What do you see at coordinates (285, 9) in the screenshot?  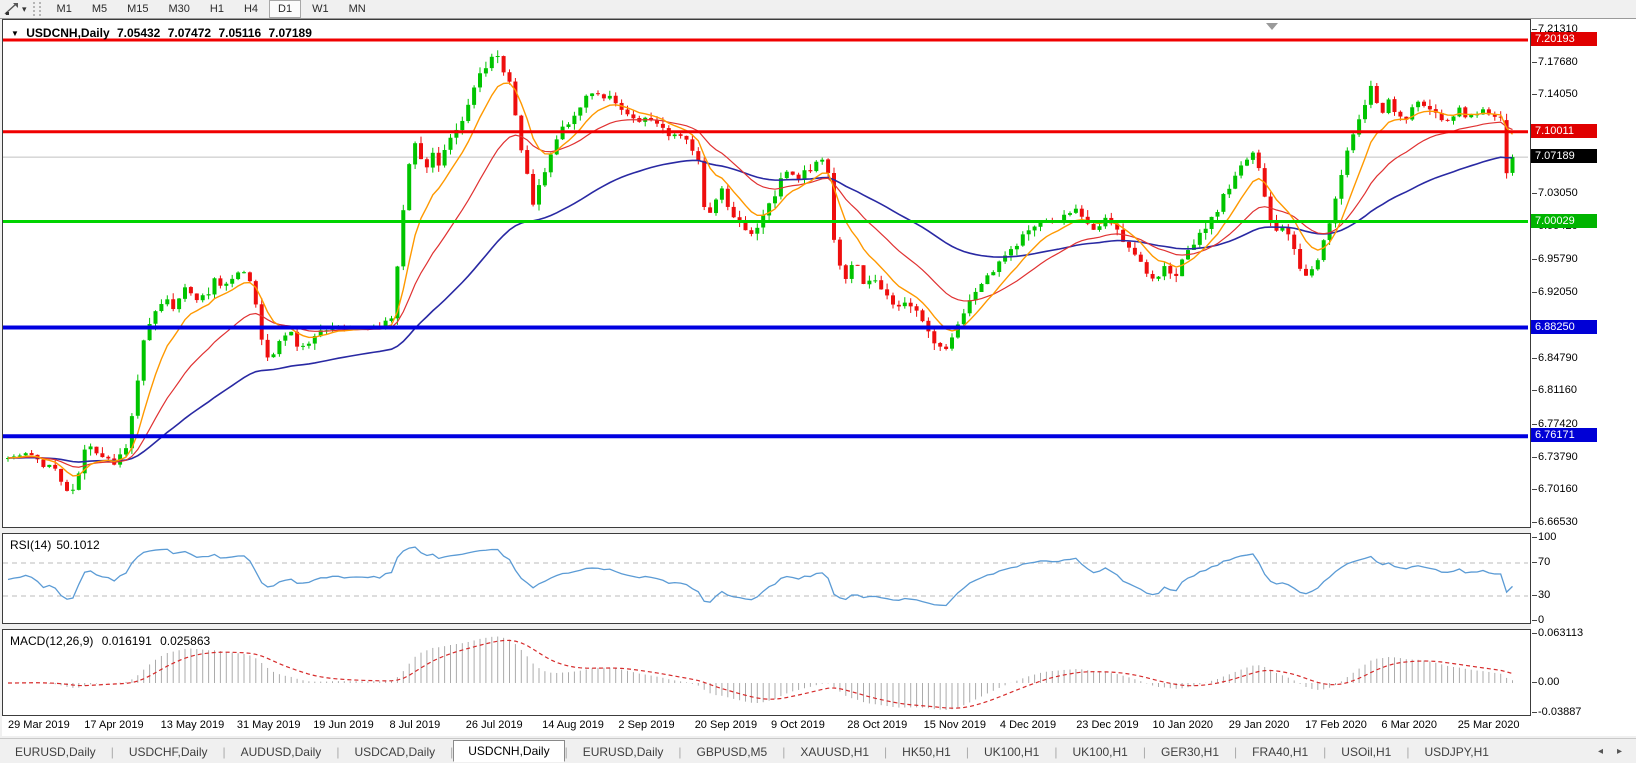 I see `timeframe-button-d1: D1` at bounding box center [285, 9].